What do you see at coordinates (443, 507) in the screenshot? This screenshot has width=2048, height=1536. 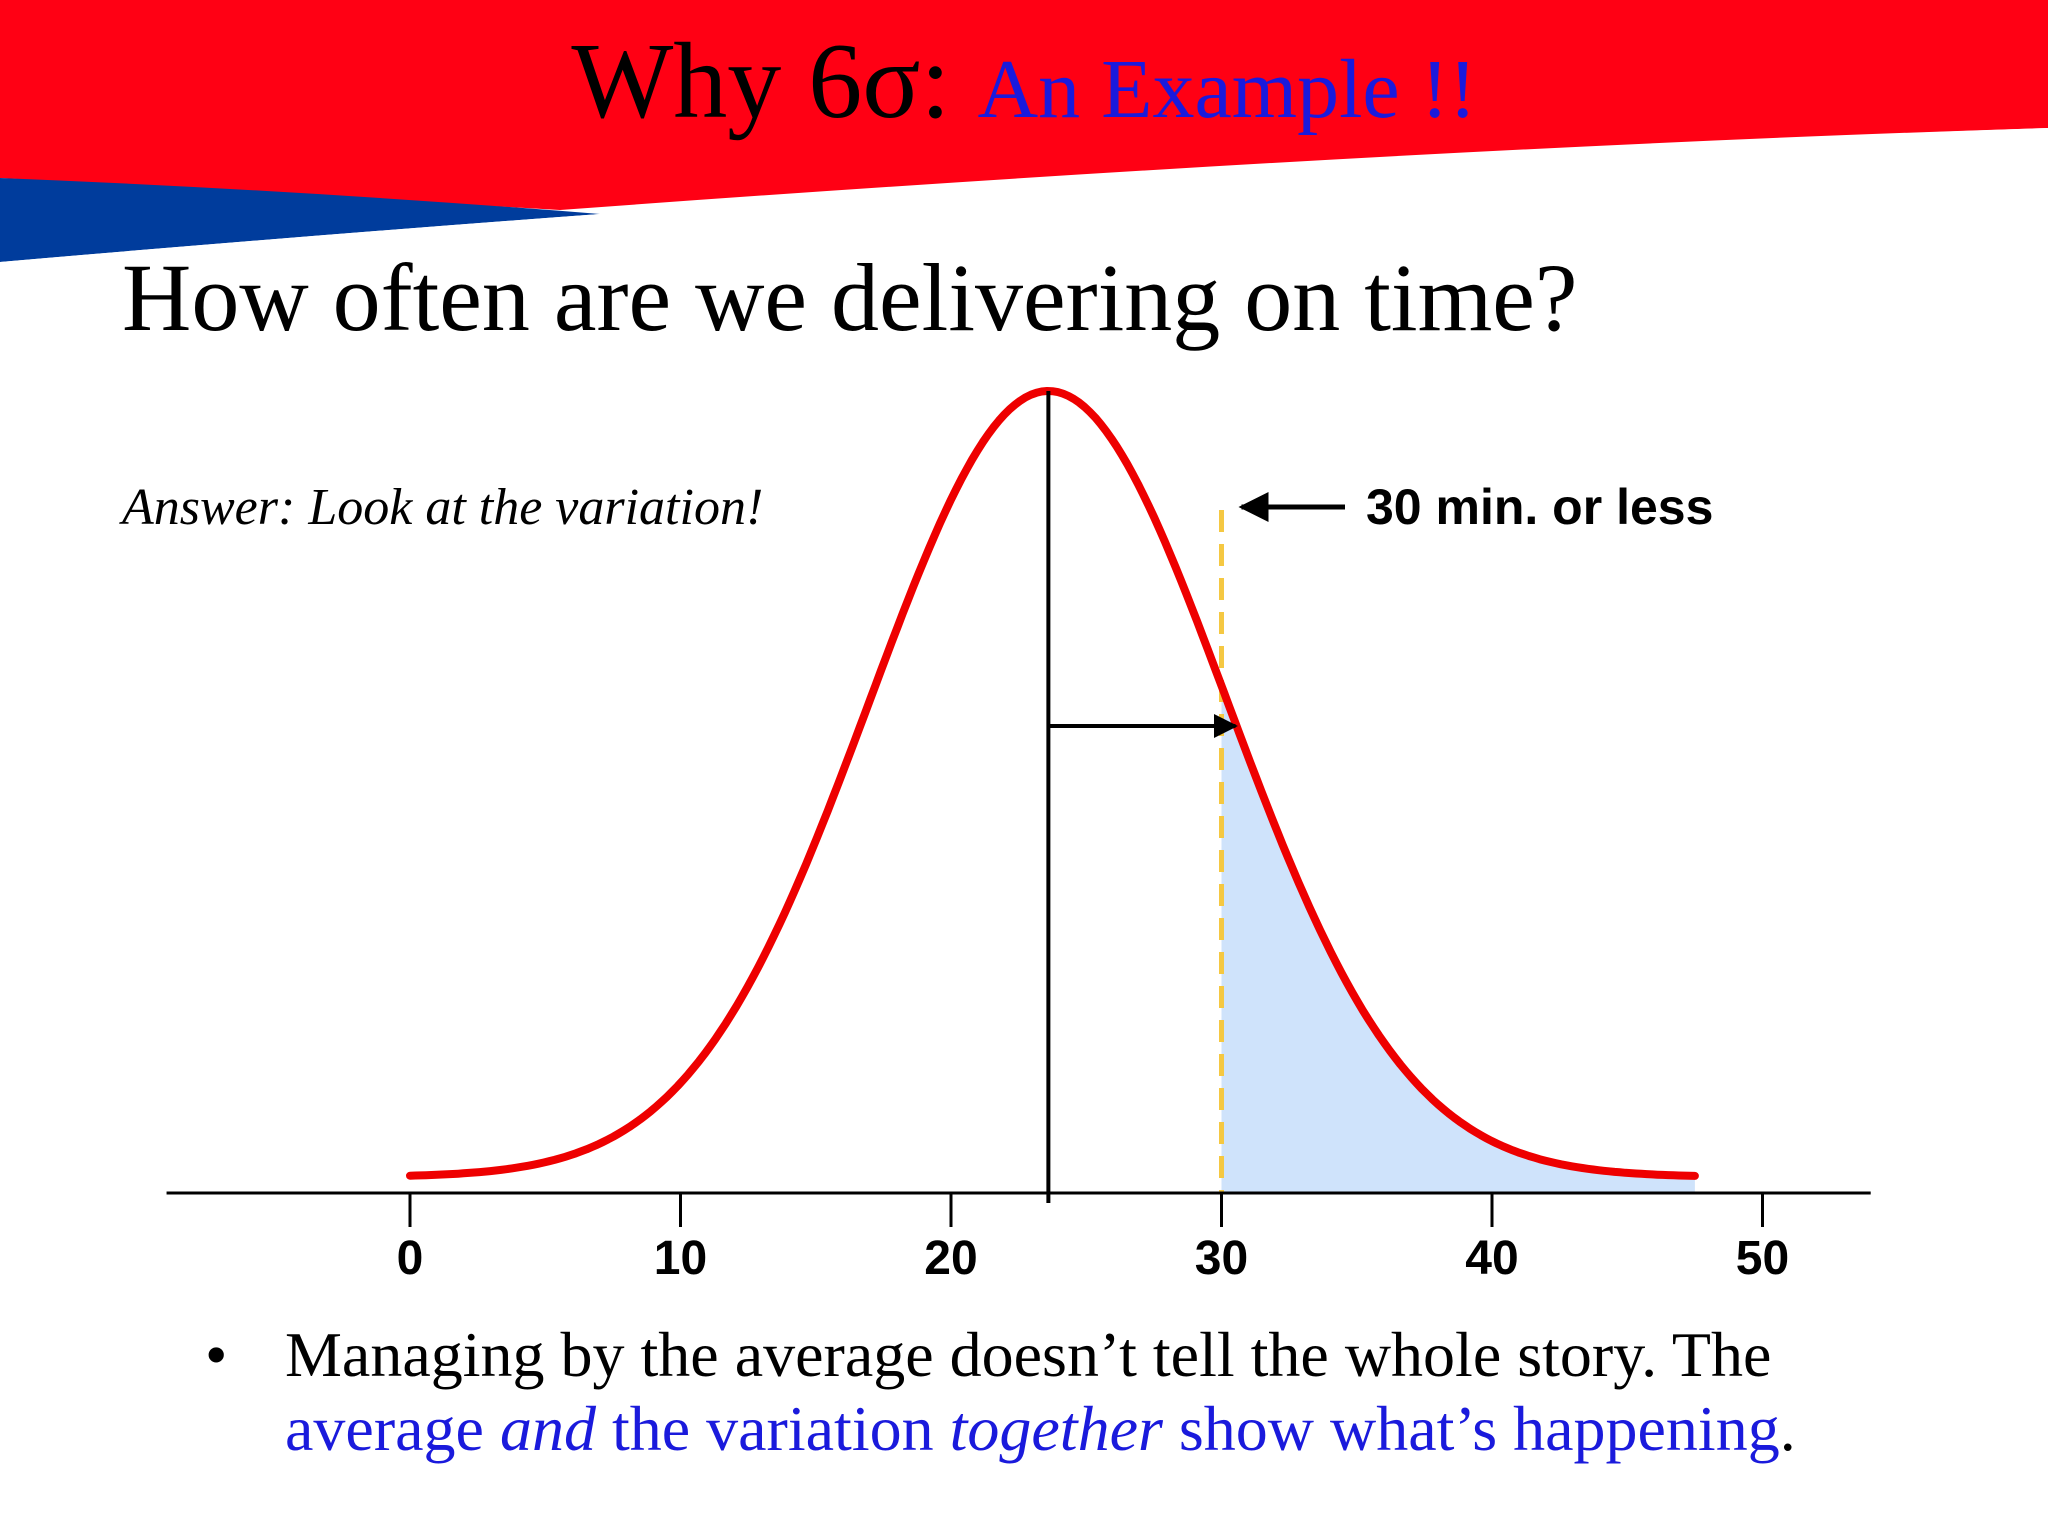 I see `answer-text: Answer: Look at the variation!` at bounding box center [443, 507].